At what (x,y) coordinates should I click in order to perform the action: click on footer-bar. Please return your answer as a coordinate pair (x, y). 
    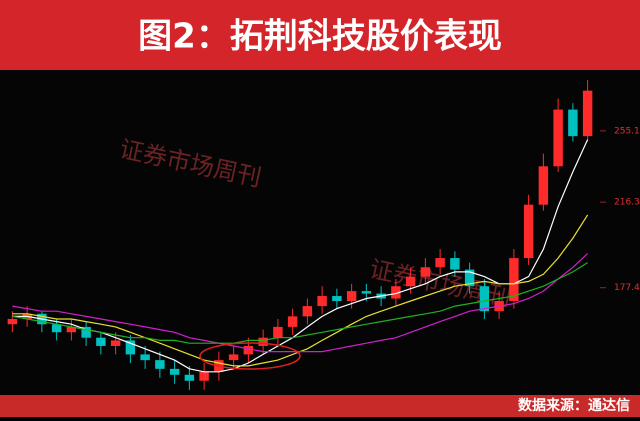
    Looking at the image, I should click on (320, 406).